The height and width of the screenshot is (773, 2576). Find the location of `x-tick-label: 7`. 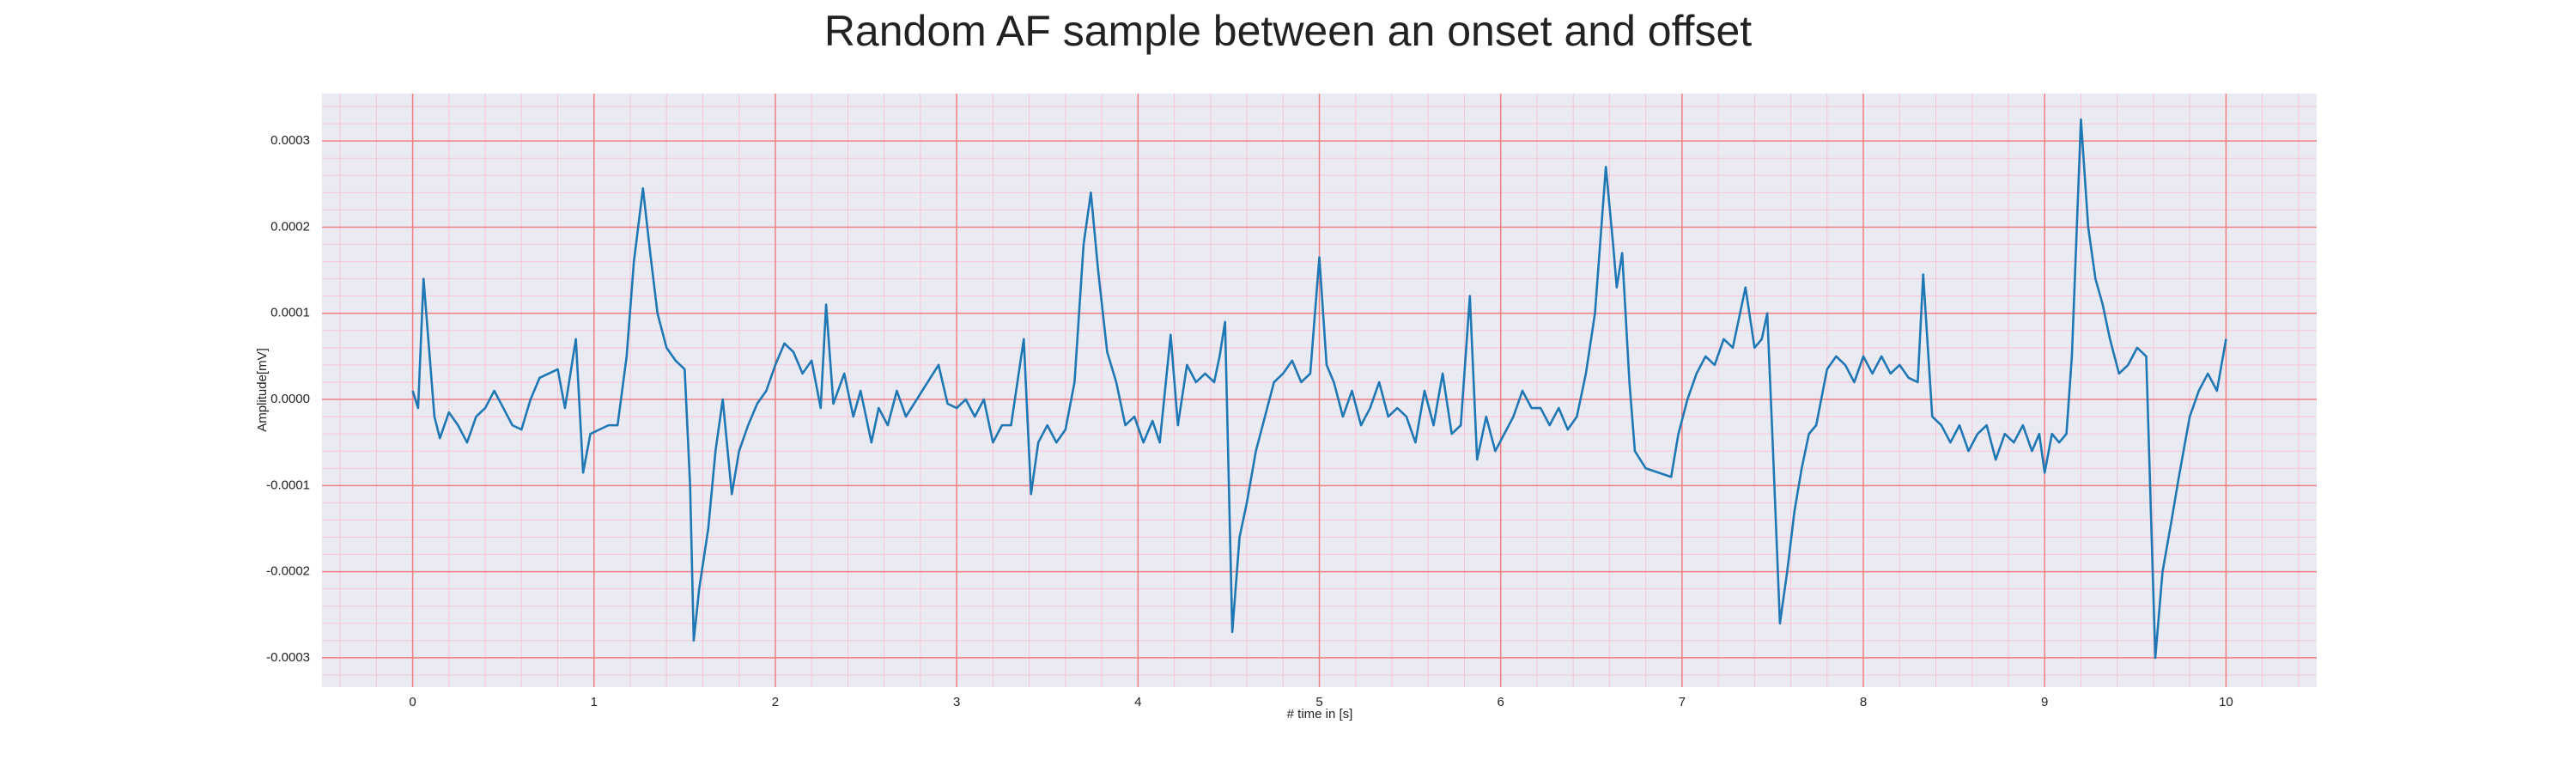

x-tick-label: 7 is located at coordinates (1682, 702).